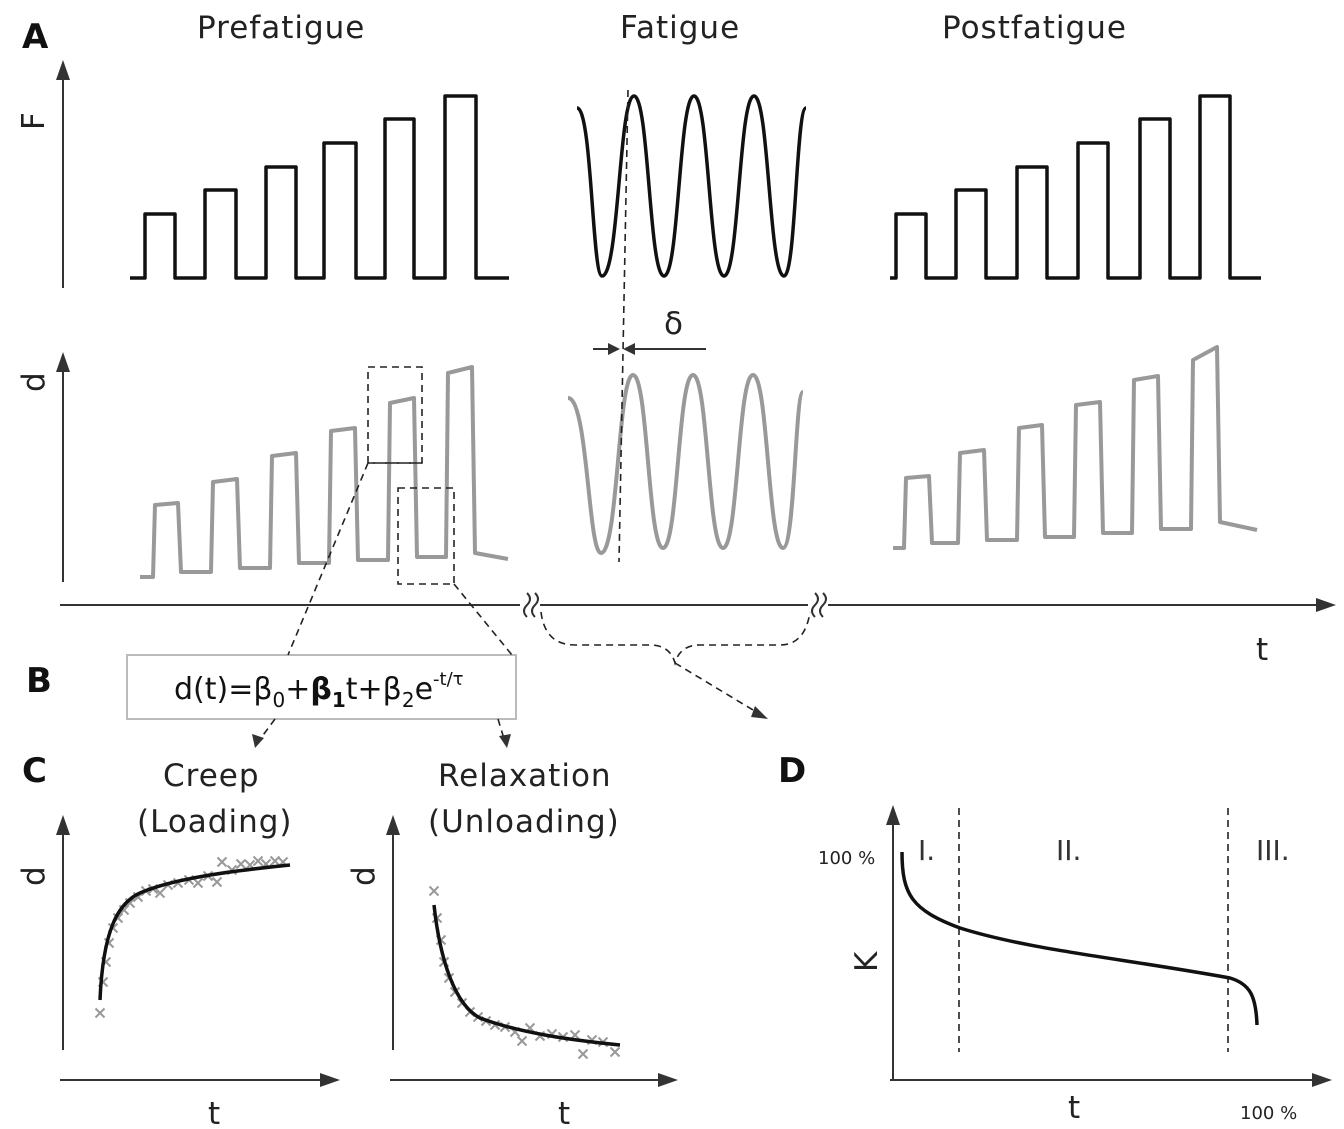  What do you see at coordinates (395, 415) in the screenshot?
I see `zoom-box-loading` at bounding box center [395, 415].